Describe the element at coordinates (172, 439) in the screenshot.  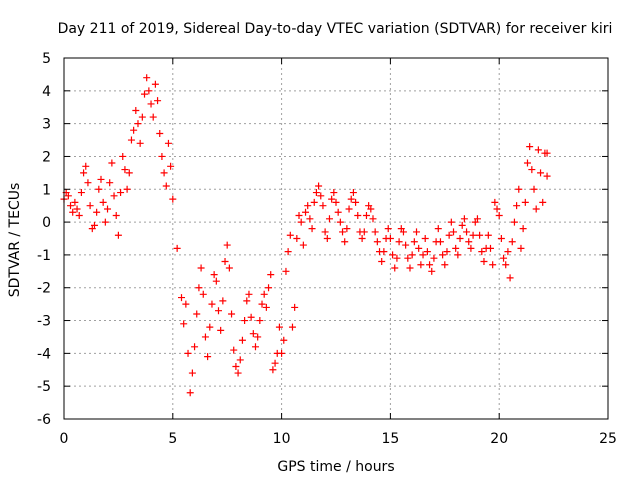
I see `x-tick-label: 5` at that location.